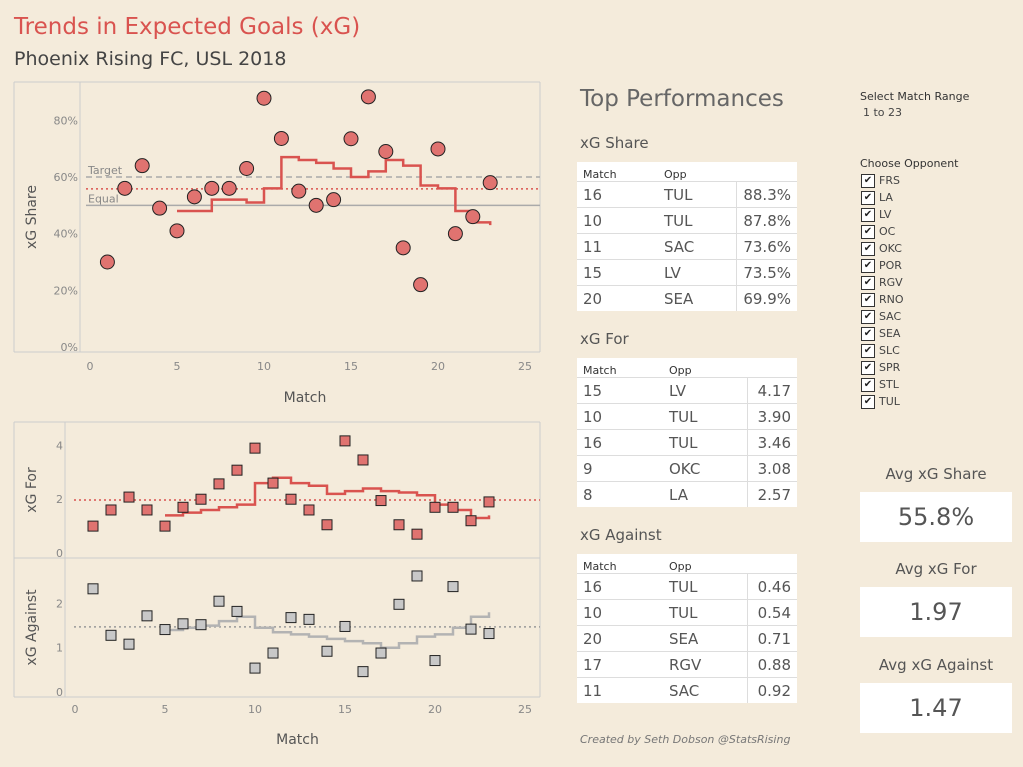 This screenshot has height=767, width=1023. I want to click on table-row: 15 LV 73.5%, so click(687, 272).